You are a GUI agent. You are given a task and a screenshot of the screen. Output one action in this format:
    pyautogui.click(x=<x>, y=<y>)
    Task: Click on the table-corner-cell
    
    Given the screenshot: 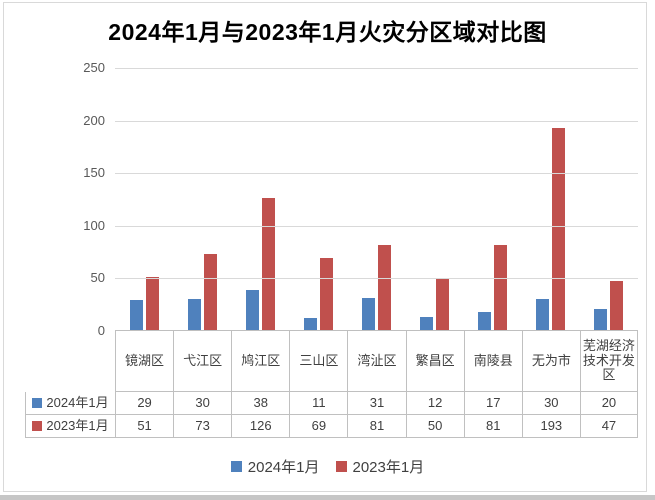 What is the action you would take?
    pyautogui.click(x=70, y=361)
    